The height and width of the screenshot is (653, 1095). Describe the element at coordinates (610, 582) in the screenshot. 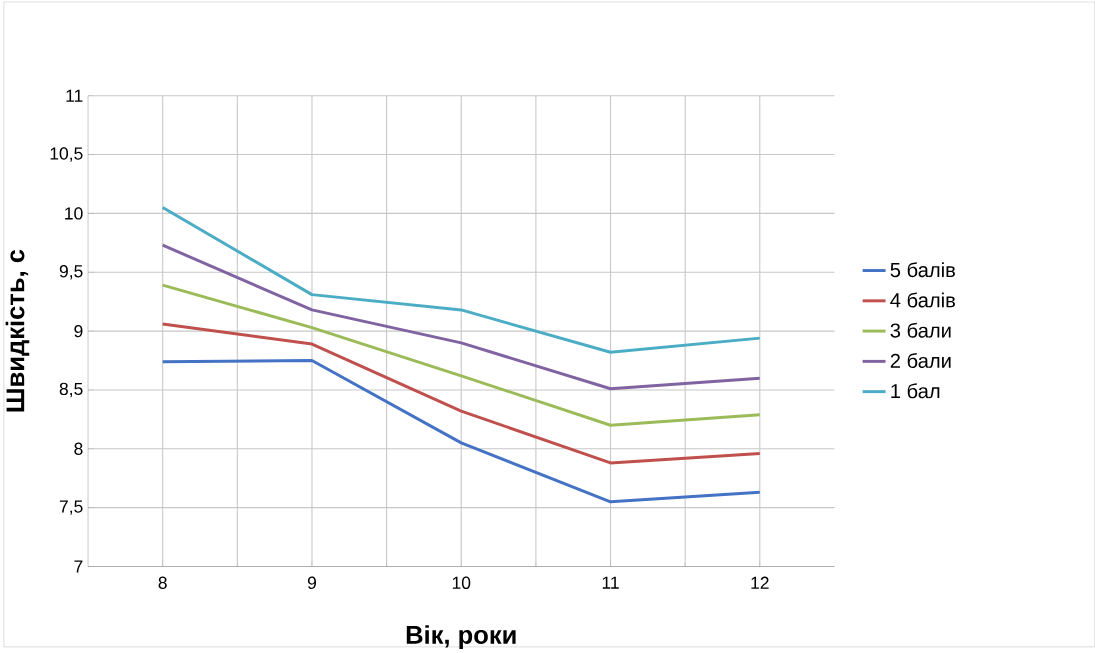

I see `x-tick-label: 11` at that location.